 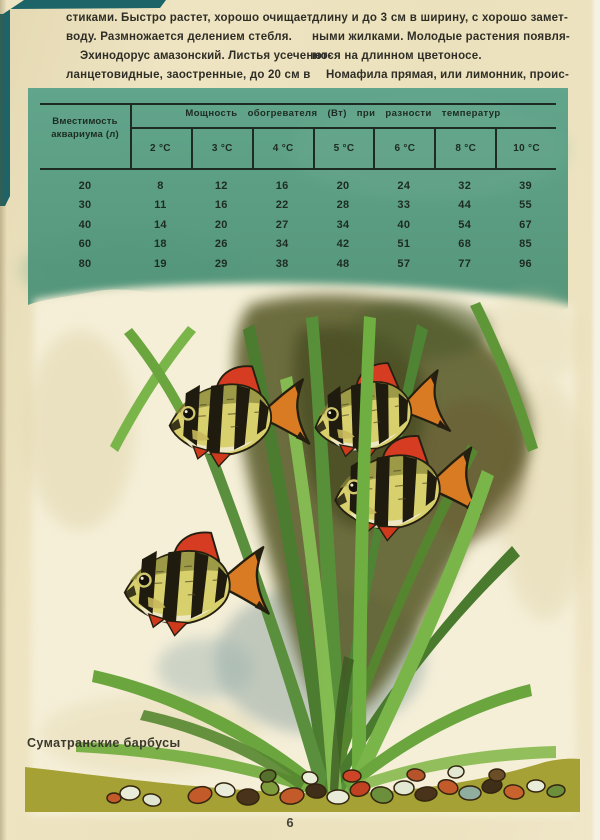 What do you see at coordinates (397, 56) in the screenshot?
I see `text-line: ются на длинном цветоносе.` at bounding box center [397, 56].